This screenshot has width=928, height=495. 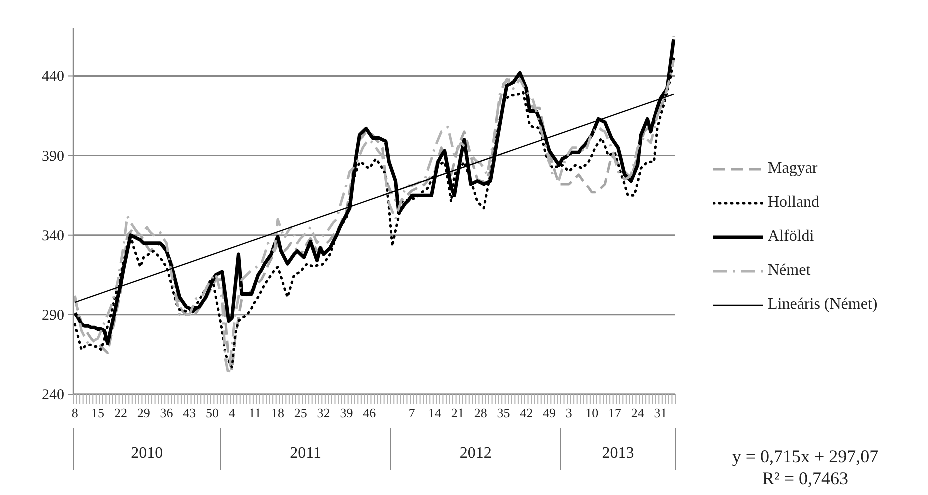 I want to click on y-tick-label: 240, so click(x=53, y=396).